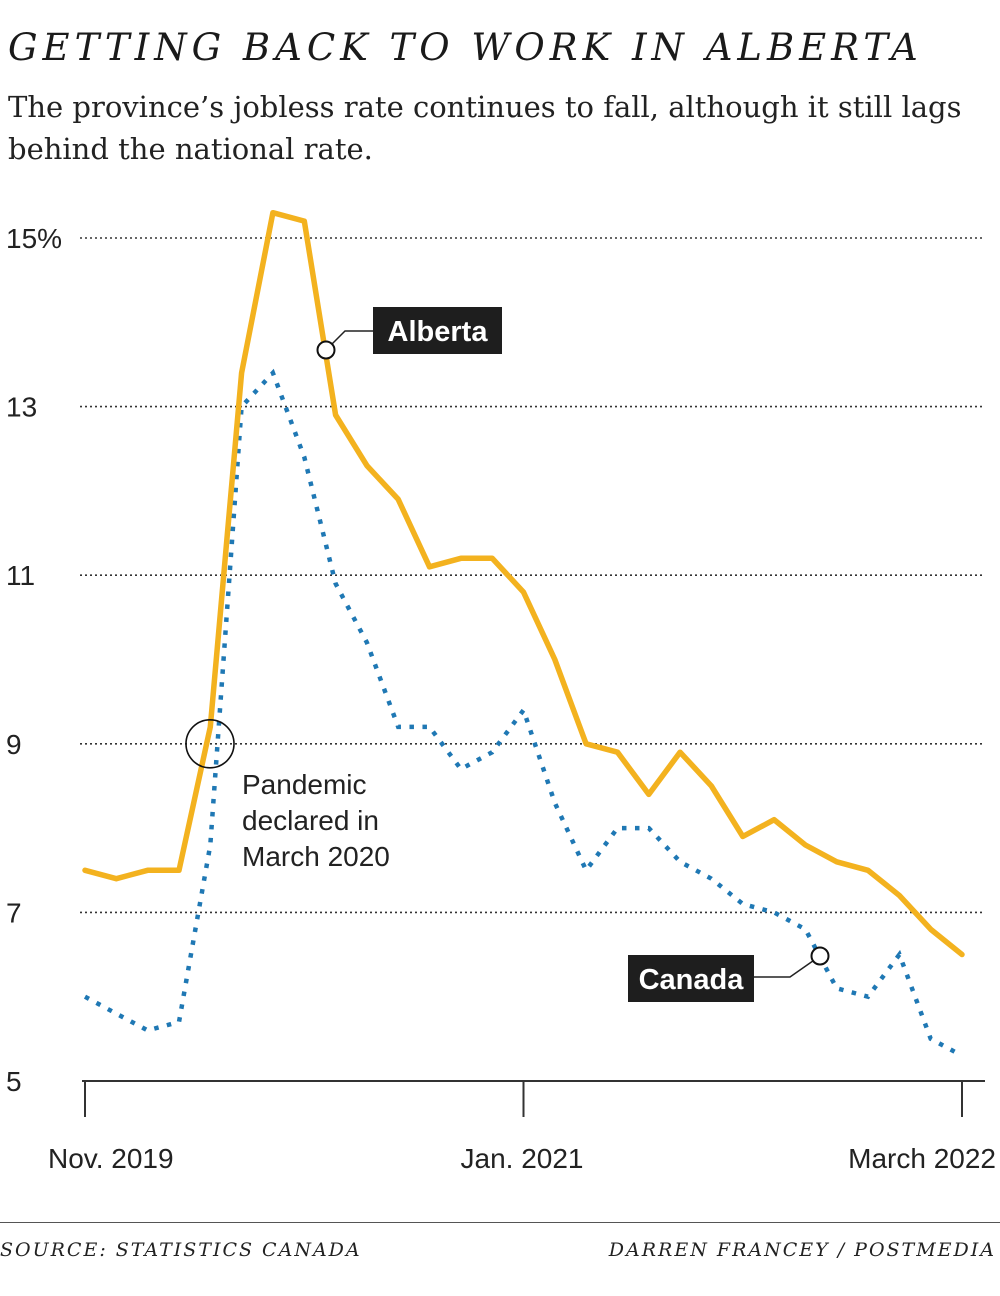 Image resolution: width=1000 pixels, height=1296 pixels. What do you see at coordinates (310, 820) in the screenshot?
I see `pandemic-annotation-line: declared in` at bounding box center [310, 820].